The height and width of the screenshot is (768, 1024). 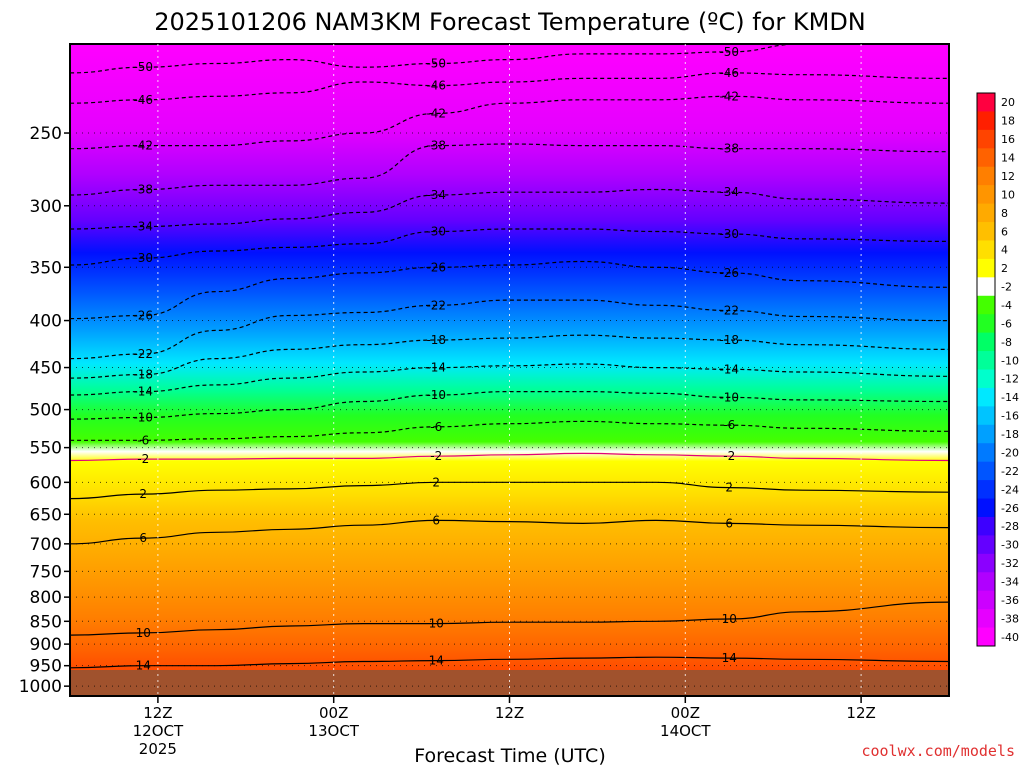 I want to click on contour-label: -26, so click(x=729, y=273).